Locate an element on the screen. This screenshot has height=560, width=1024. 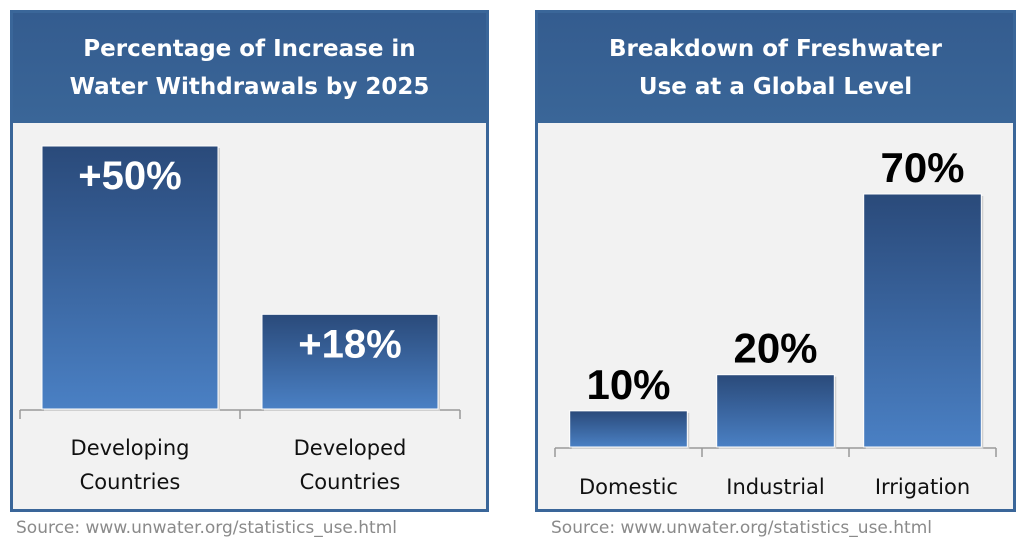
data-label: +50% is located at coordinates (129, 176).